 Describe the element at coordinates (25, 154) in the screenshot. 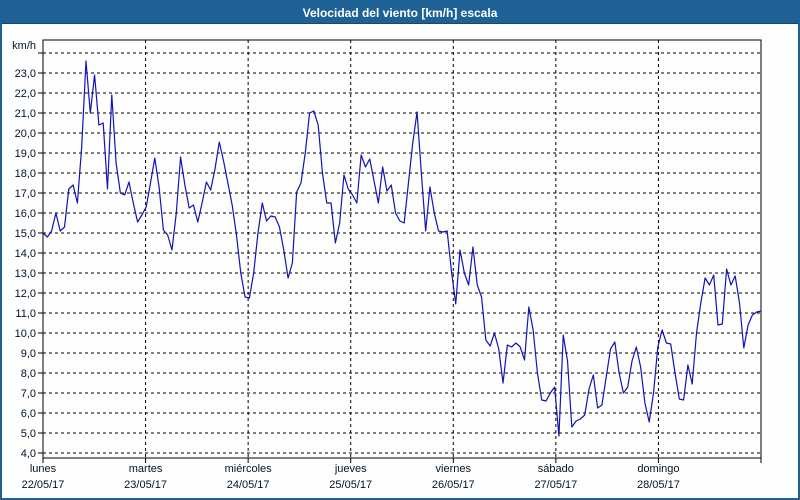

I see `y-tick-label: 19,0` at that location.